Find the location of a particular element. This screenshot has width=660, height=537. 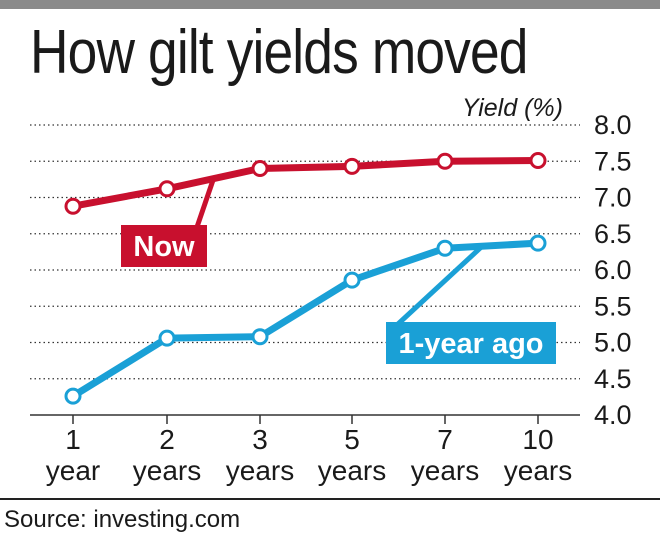

y-tick-label: 5.5 is located at coordinates (613, 306).